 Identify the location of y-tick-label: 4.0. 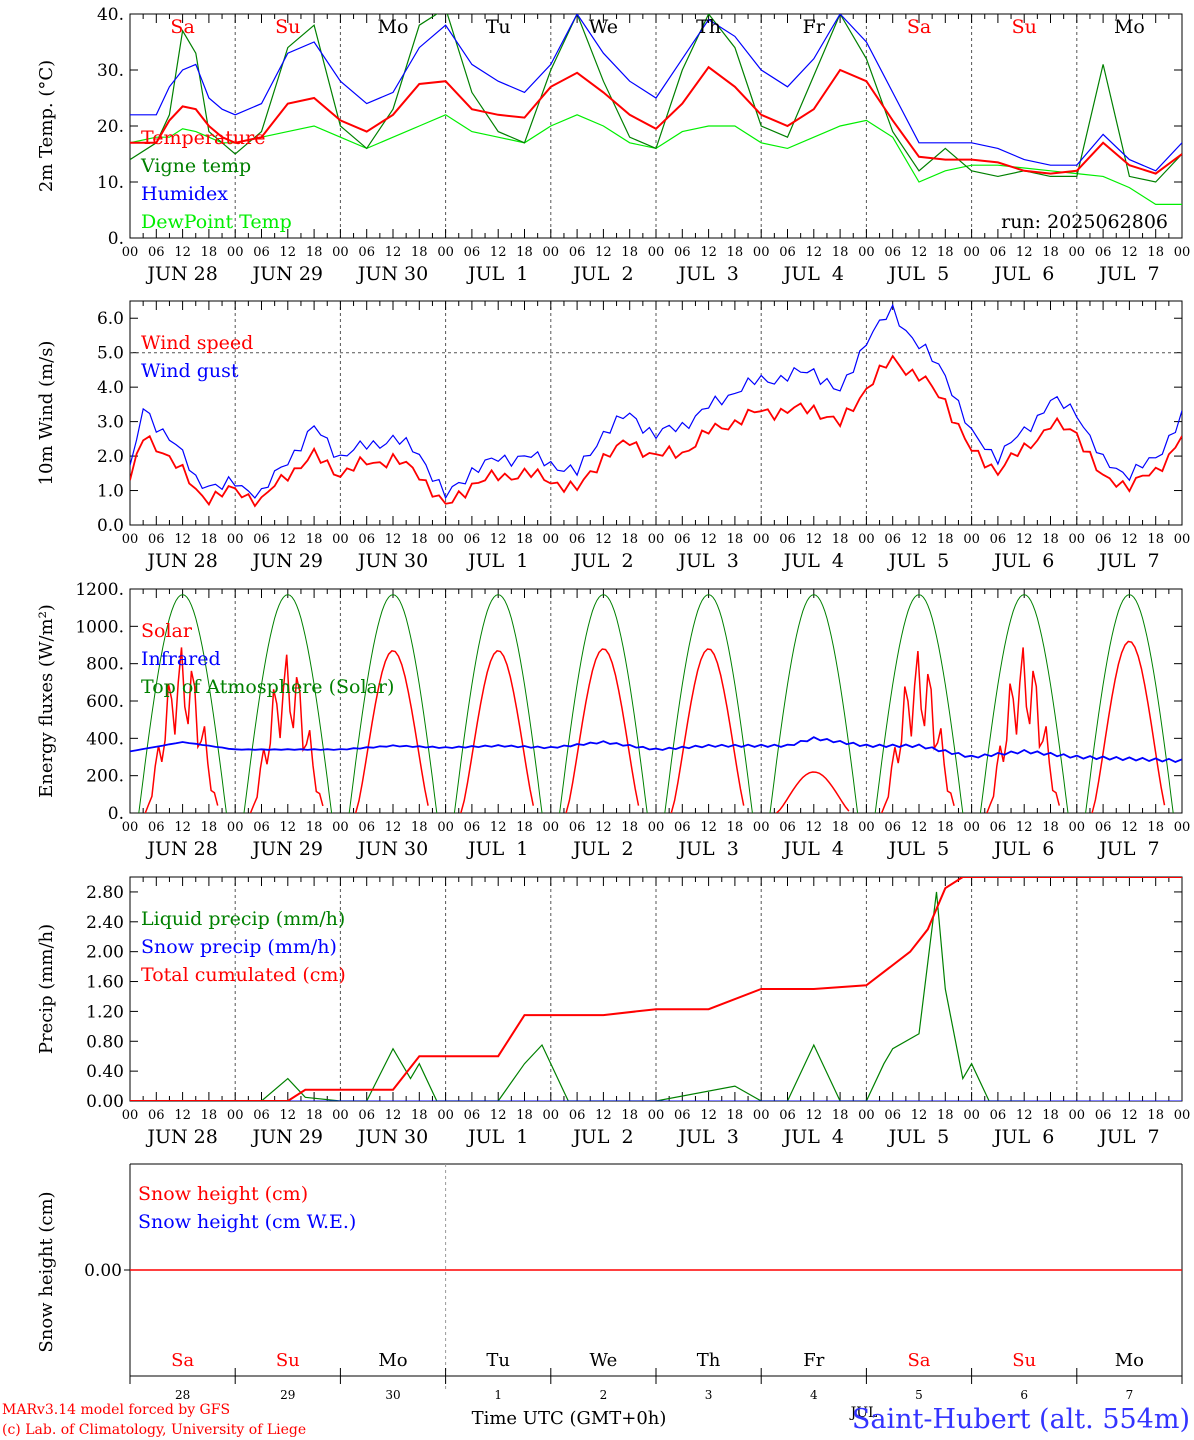
(110, 388).